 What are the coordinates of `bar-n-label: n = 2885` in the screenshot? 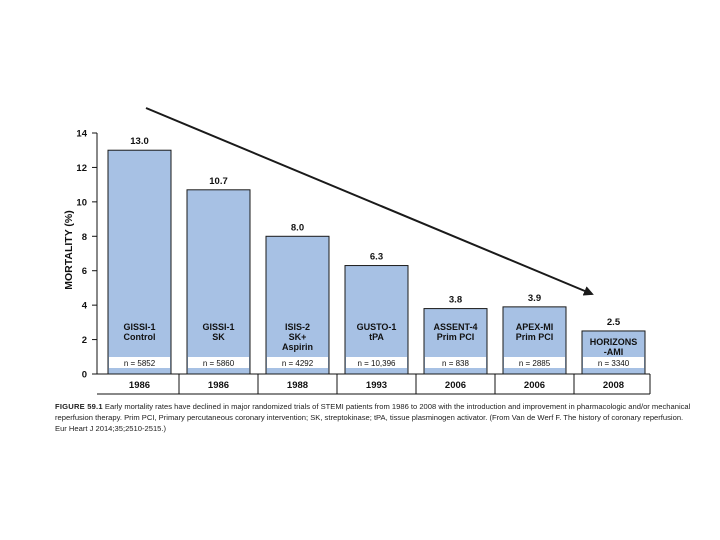 It's located at (535, 363).